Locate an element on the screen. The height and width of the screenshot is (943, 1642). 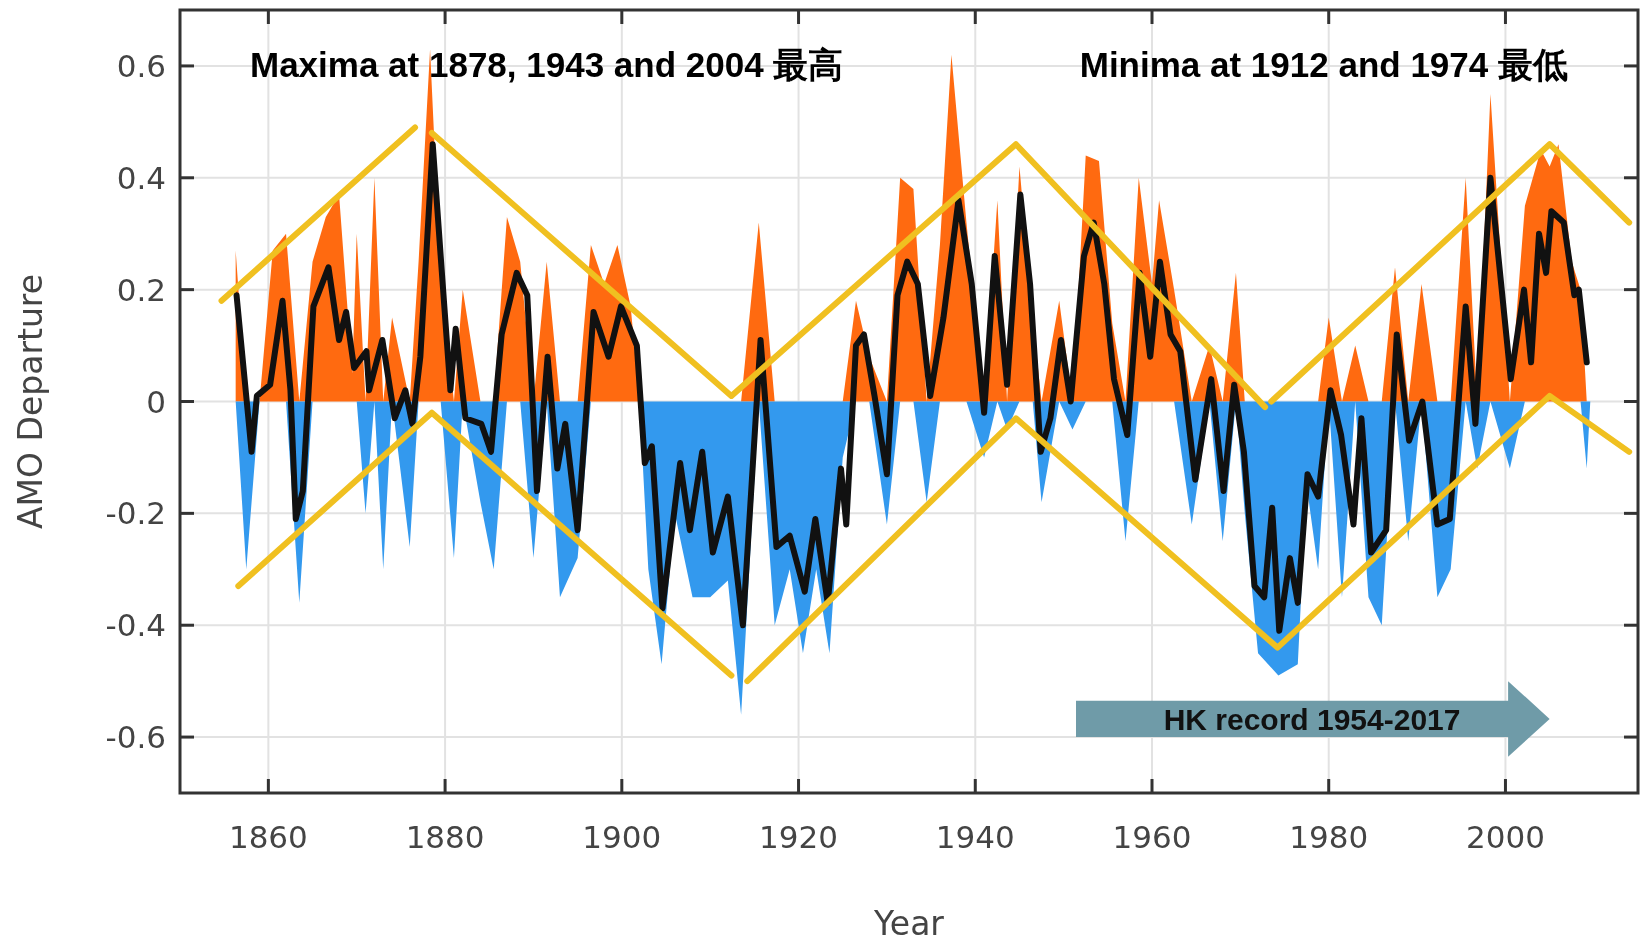
x-tick-label: 1880 is located at coordinates (445, 837).